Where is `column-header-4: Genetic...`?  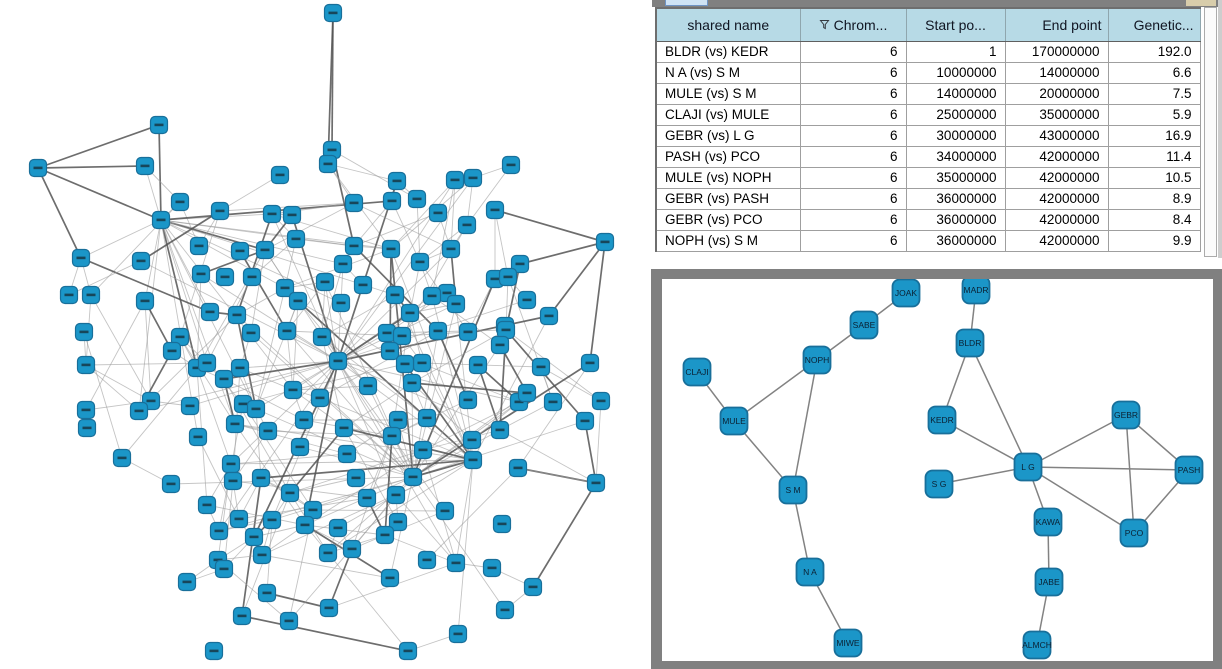
column-header-4: Genetic... is located at coordinates (1154, 24).